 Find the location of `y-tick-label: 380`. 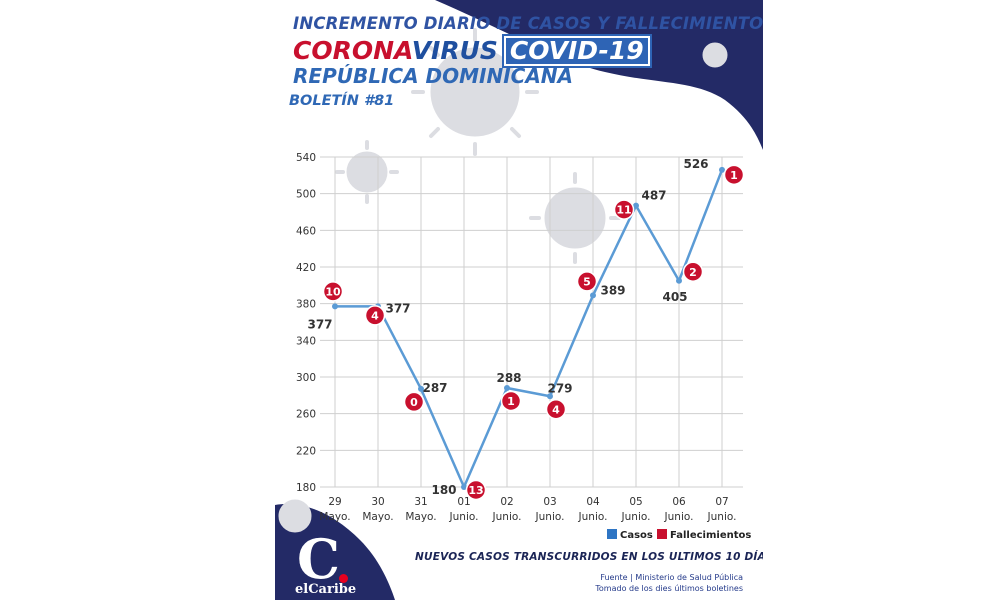

y-tick-label: 380 is located at coordinates (306, 305).